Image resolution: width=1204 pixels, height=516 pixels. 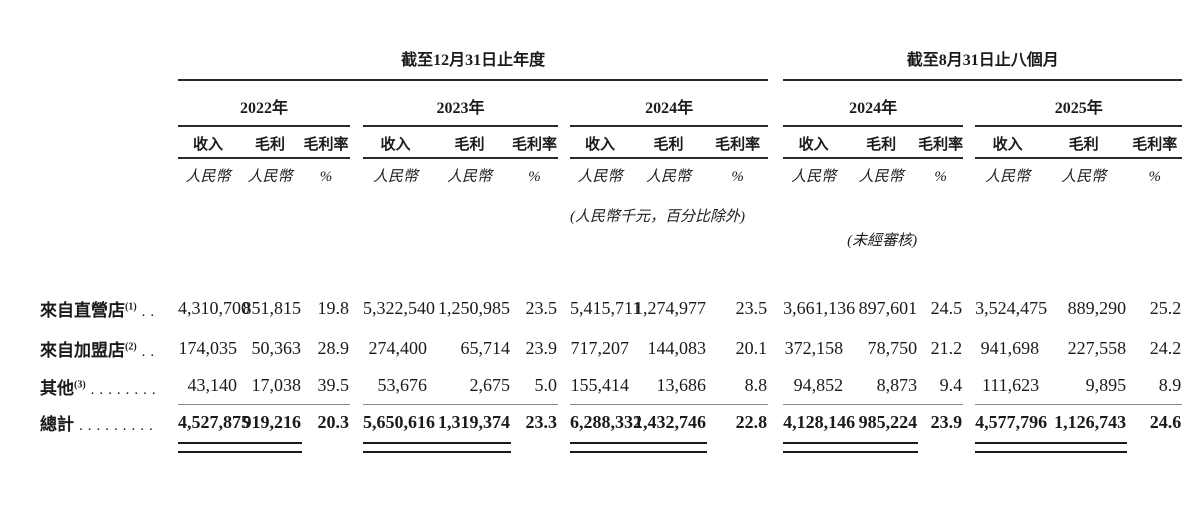 What do you see at coordinates (399, 307) in the screenshot?
I see `value-cell: 5,322,540` at bounding box center [399, 307].